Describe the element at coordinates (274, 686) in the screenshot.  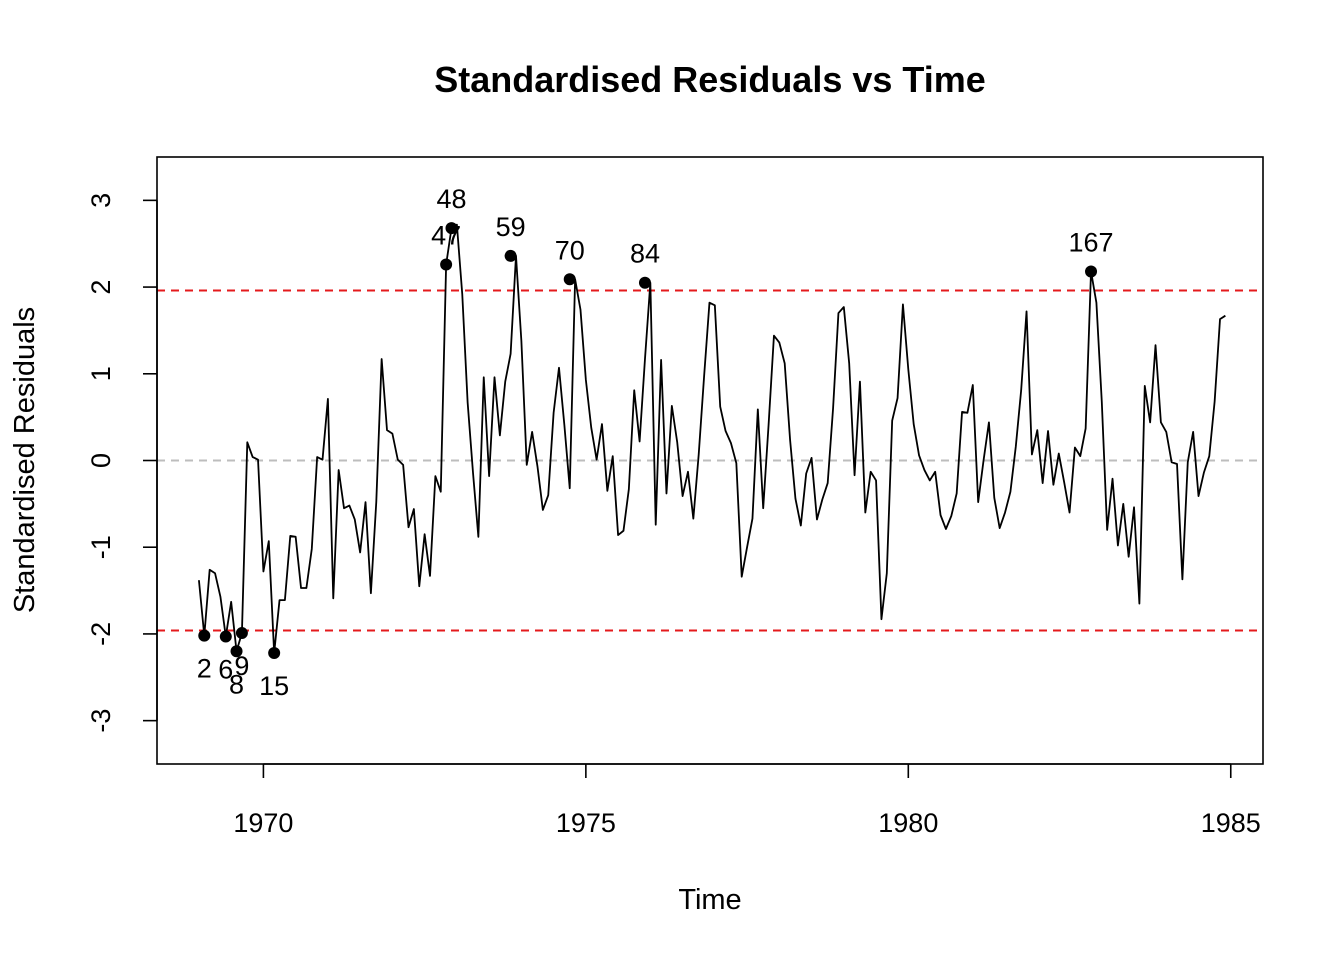
I see `outlier-label-15: 15` at that location.